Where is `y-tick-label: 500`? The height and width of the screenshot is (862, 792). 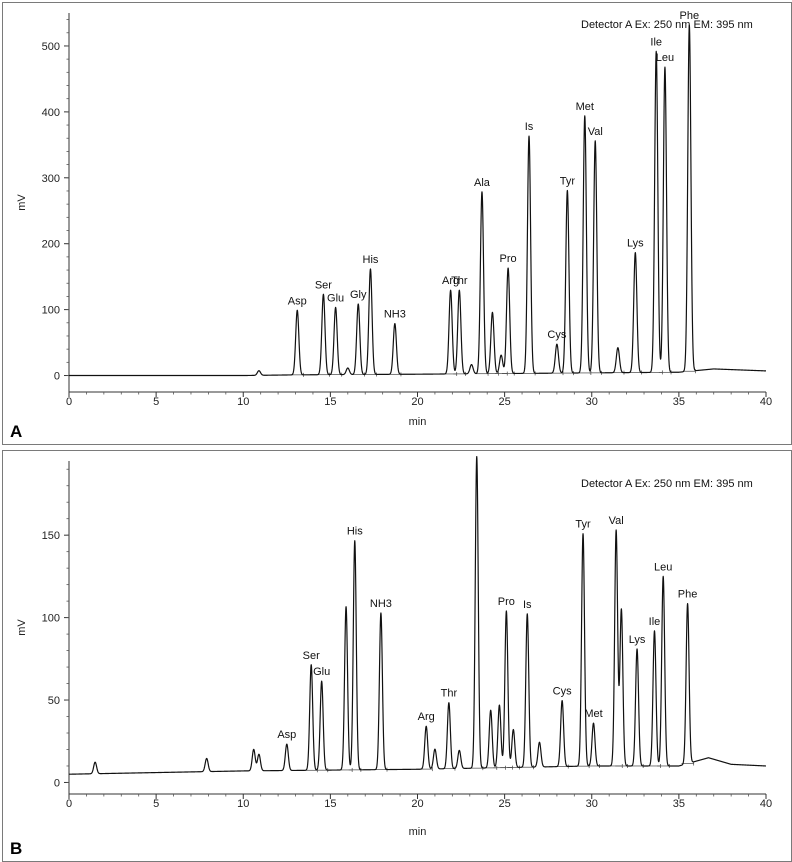 y-tick-label: 500 is located at coordinates (51, 47).